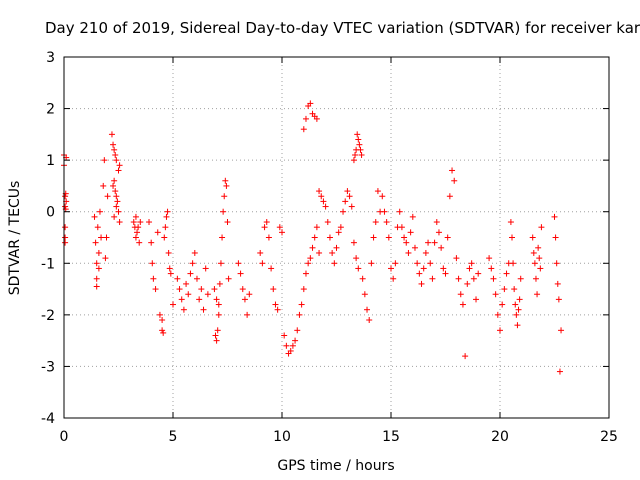 The width and height of the screenshot is (640, 480). I want to click on y-tick-label: 3, so click(50, 58).